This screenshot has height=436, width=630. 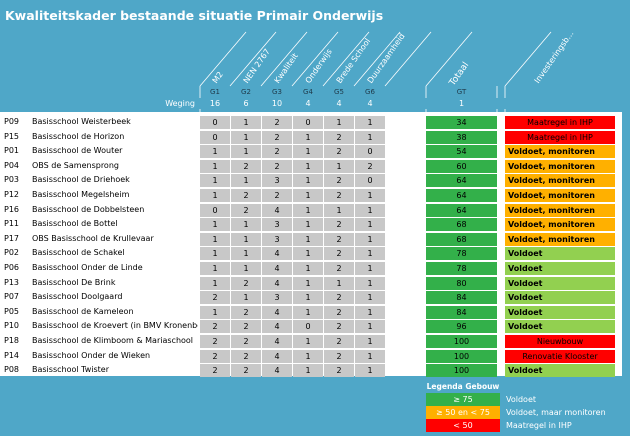 I want to click on column-code: GT, so click(x=461, y=92).